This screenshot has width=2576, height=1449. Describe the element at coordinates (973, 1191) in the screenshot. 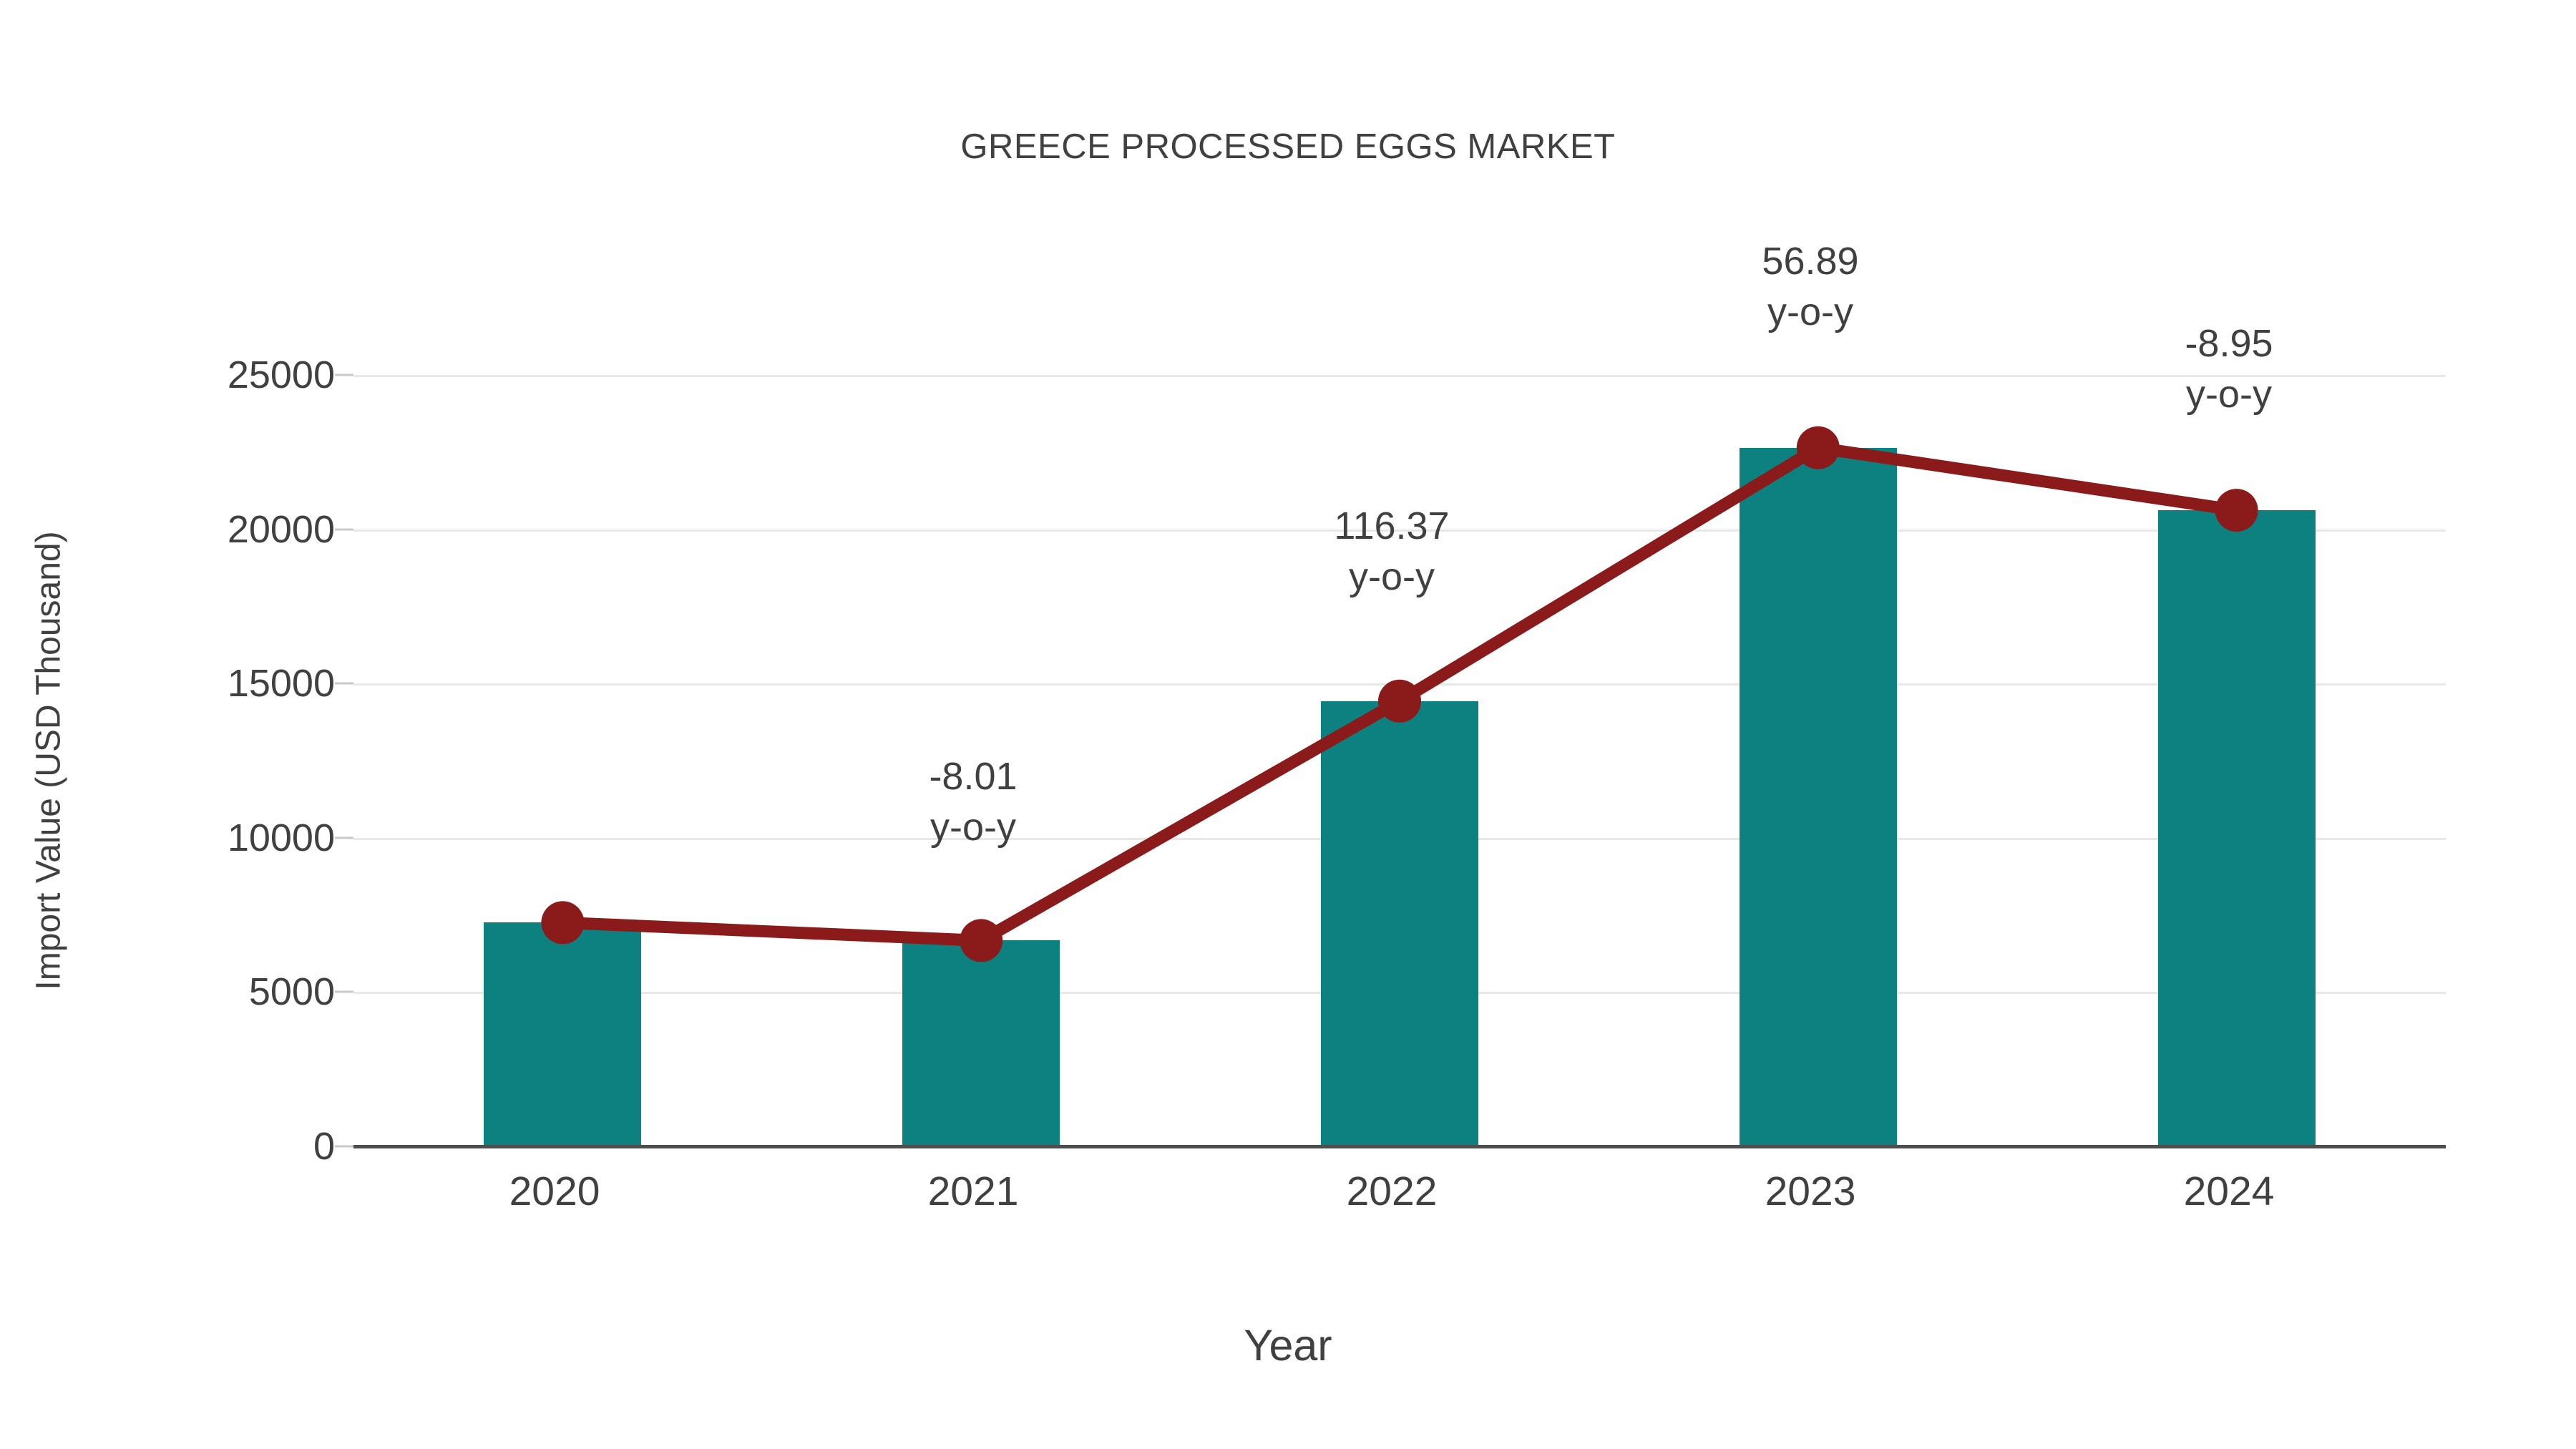

I see `x-tick-label-2021: 2021` at that location.